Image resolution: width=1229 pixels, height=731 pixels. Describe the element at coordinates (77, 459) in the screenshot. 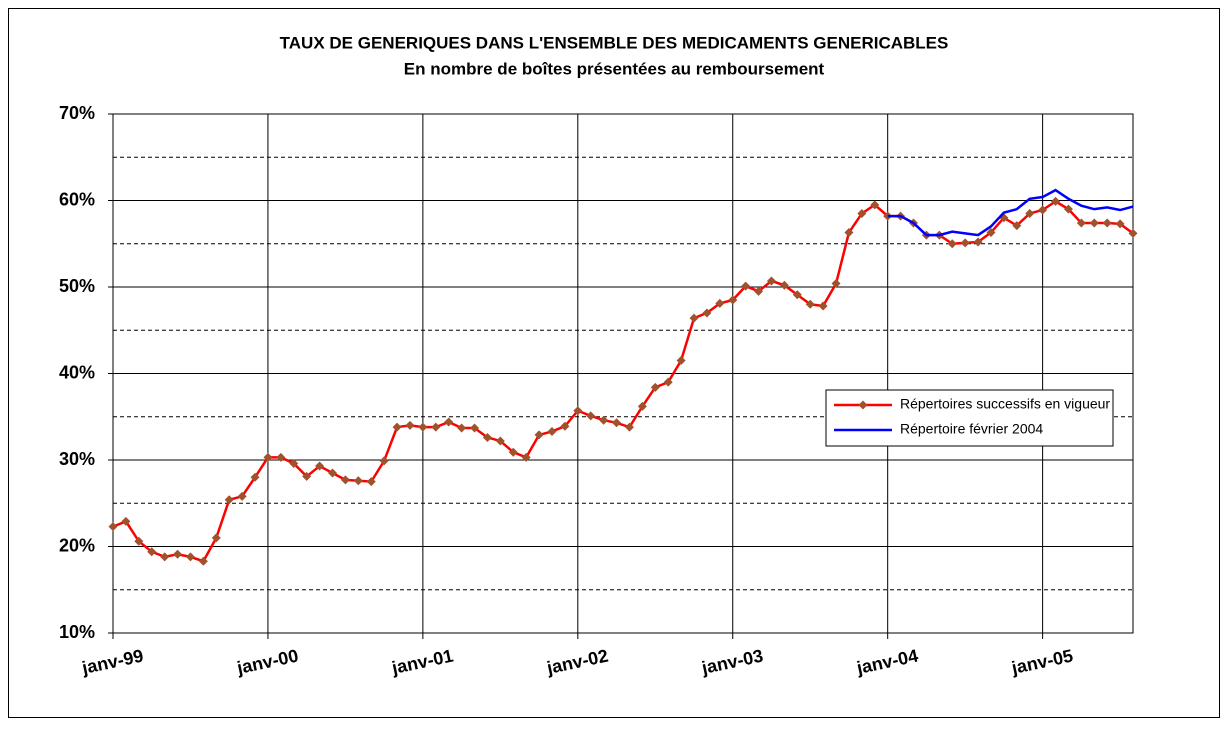

I see `y-tick-label: 30%` at that location.